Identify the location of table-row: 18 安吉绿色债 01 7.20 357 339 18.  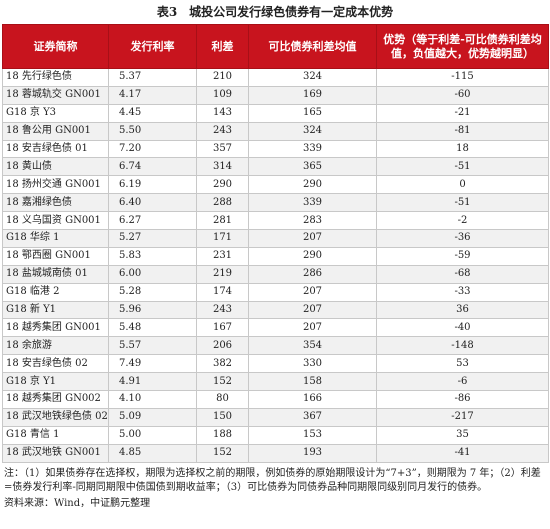
(275, 149).